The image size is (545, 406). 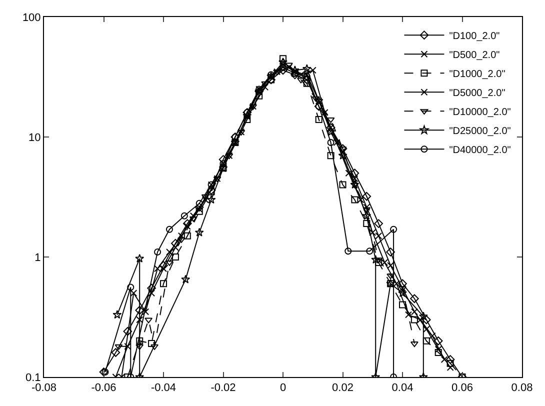 What do you see at coordinates (403, 388) in the screenshot?
I see `x-tick-label: 0.04` at bounding box center [403, 388].